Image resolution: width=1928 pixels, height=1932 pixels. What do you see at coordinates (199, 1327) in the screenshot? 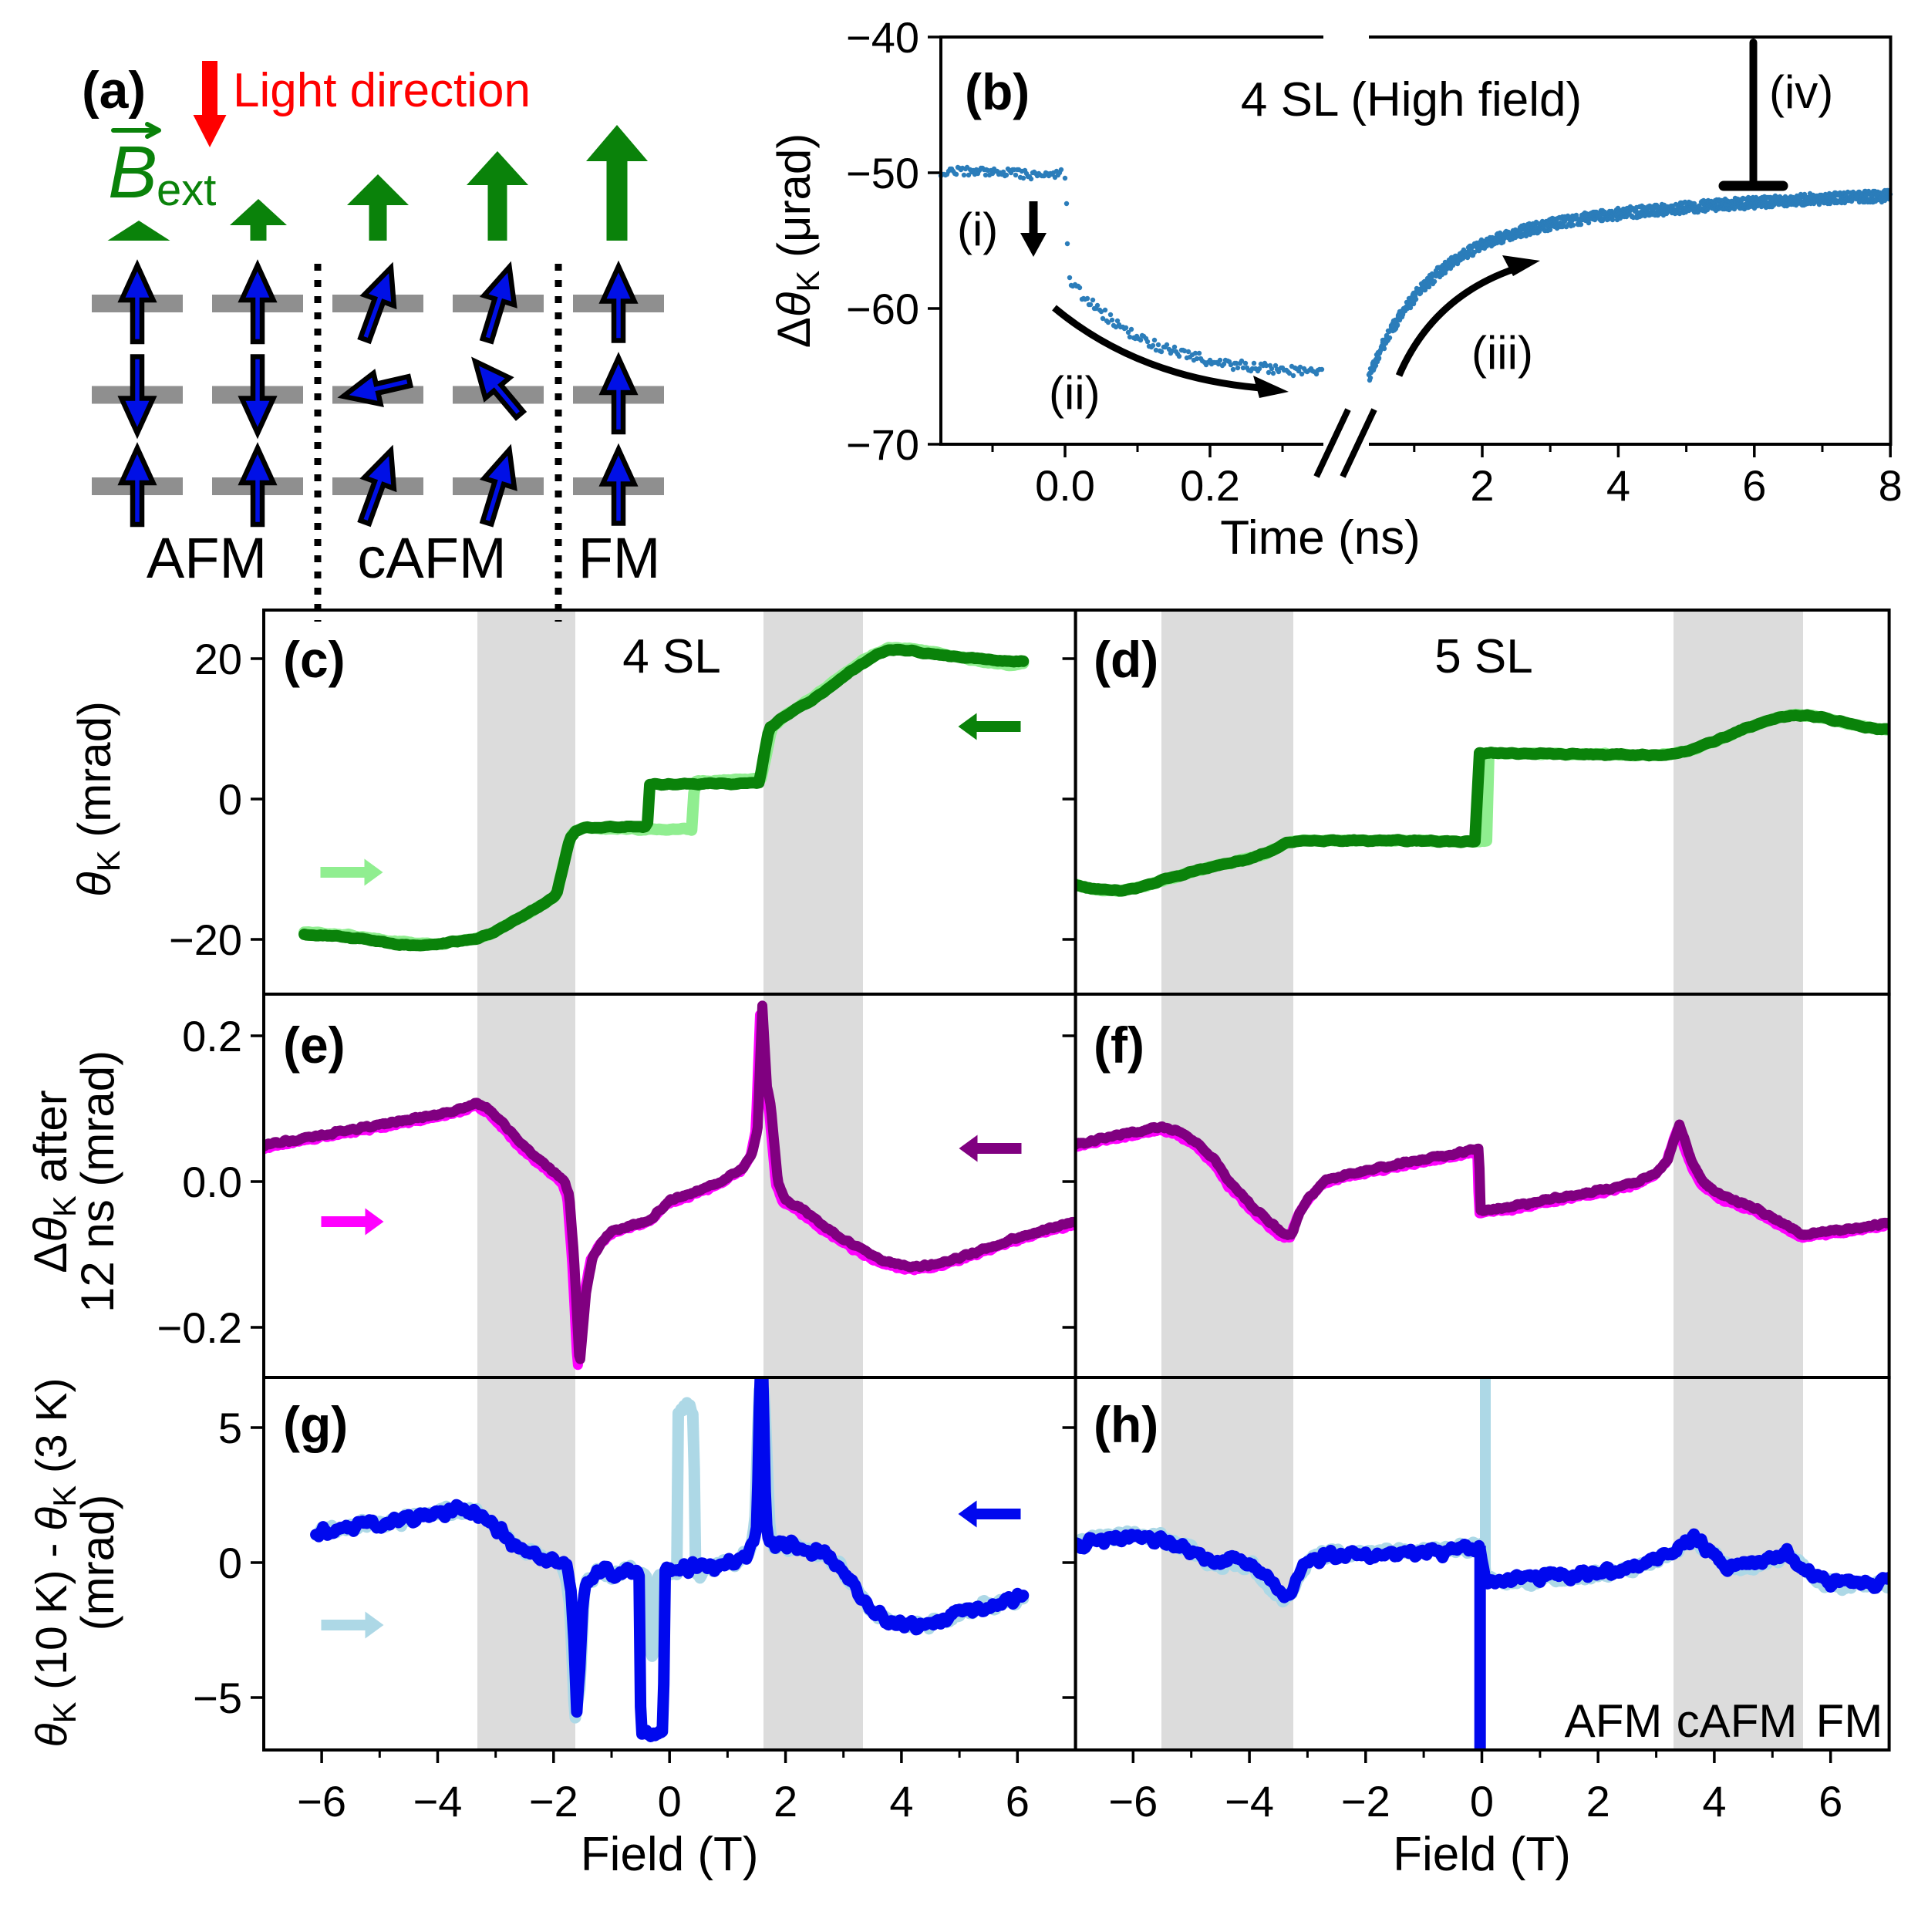
I see `svg-text: −0.2` at bounding box center [199, 1327].